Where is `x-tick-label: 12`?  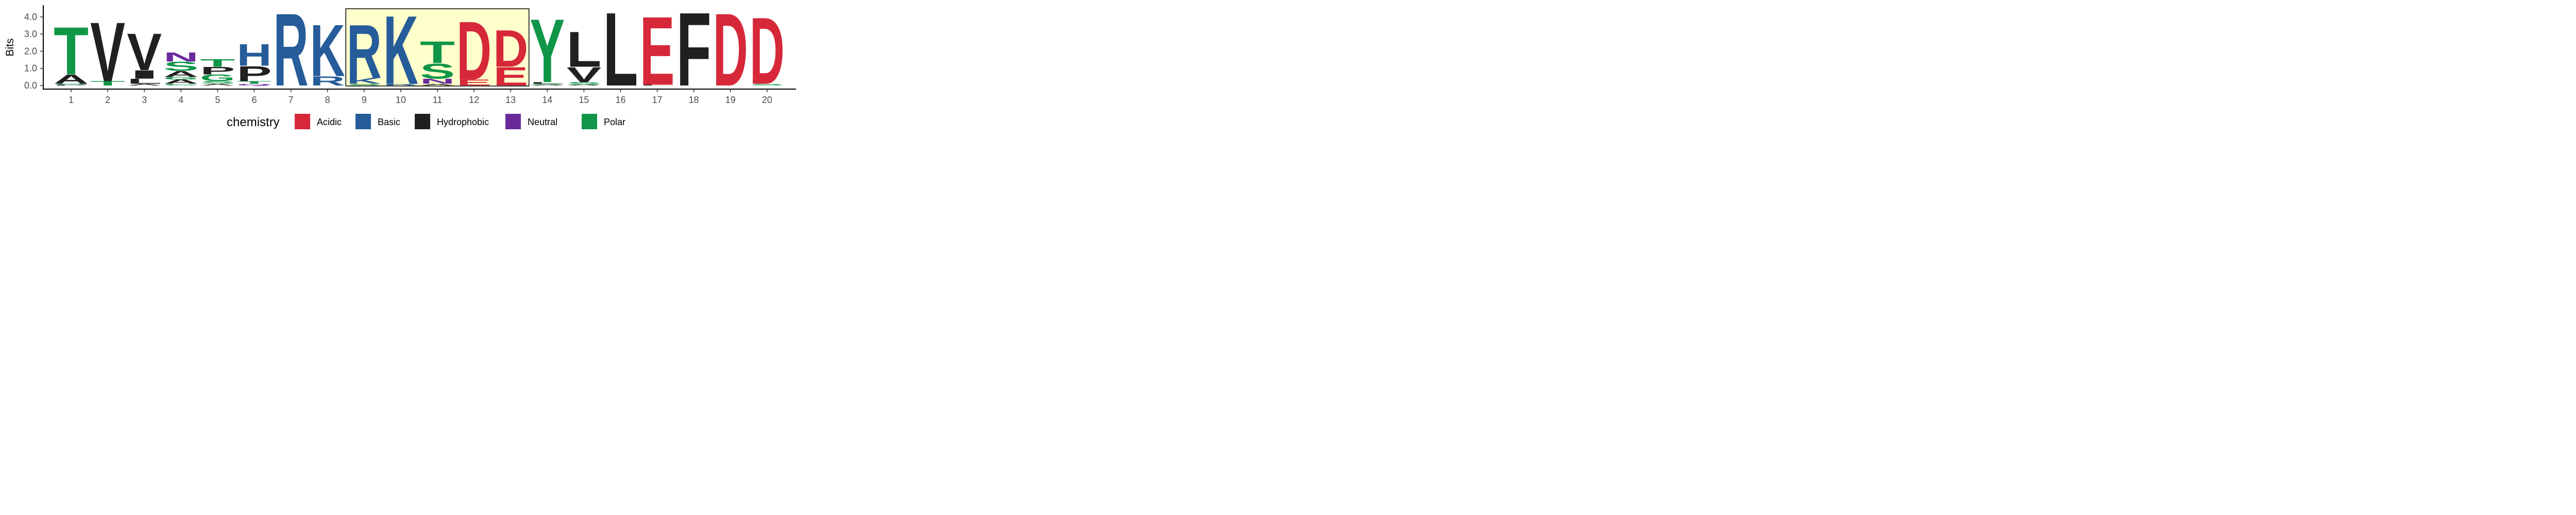
x-tick-label: 12 is located at coordinates (474, 100).